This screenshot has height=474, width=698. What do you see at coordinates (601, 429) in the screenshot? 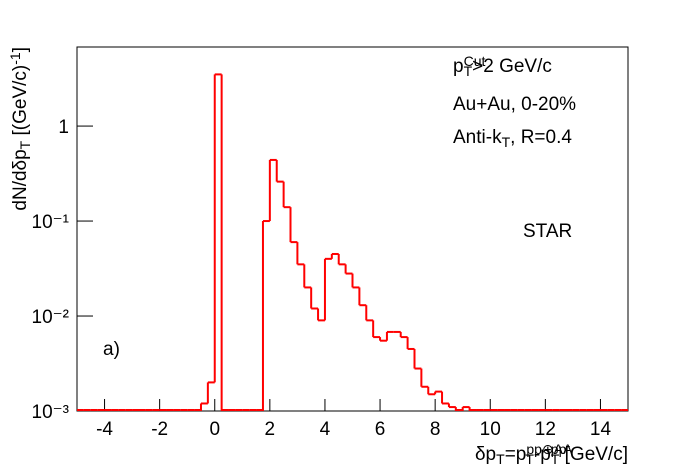
I see `x-tick-label: 14` at bounding box center [601, 429].